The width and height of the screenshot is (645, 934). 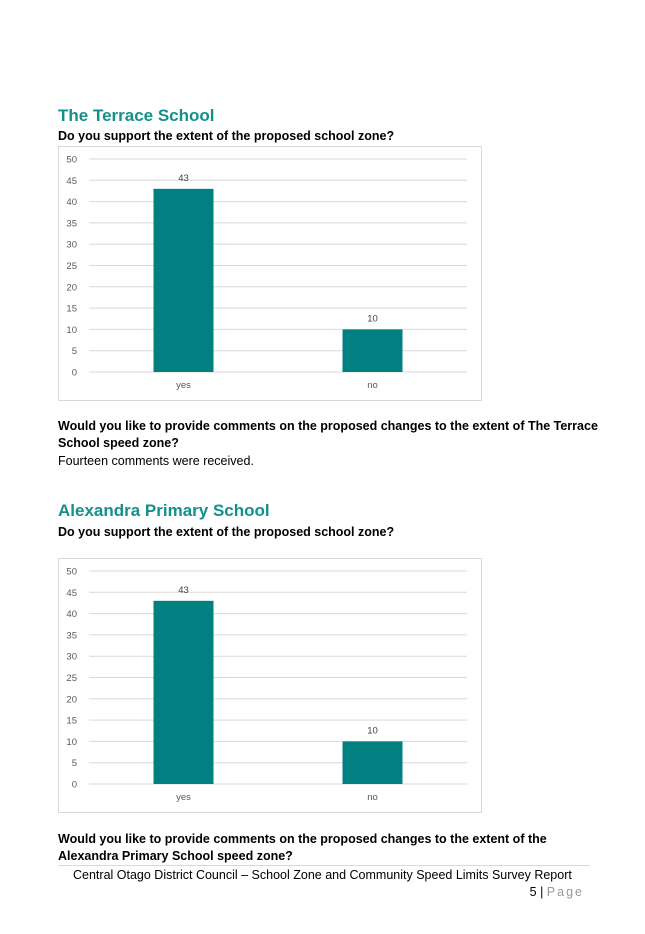 What do you see at coordinates (156, 461) in the screenshot?
I see `comment-summary: Fourteen comments were received.` at bounding box center [156, 461].